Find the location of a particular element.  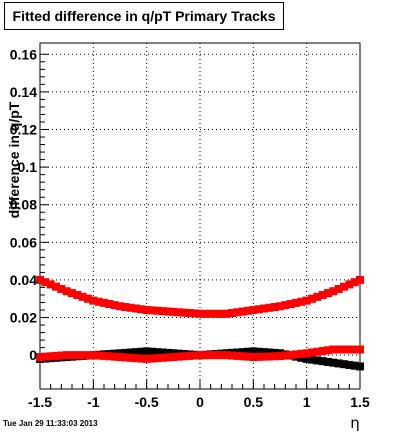

y-axis-label: difference in q/pT is located at coordinates (14, 159).